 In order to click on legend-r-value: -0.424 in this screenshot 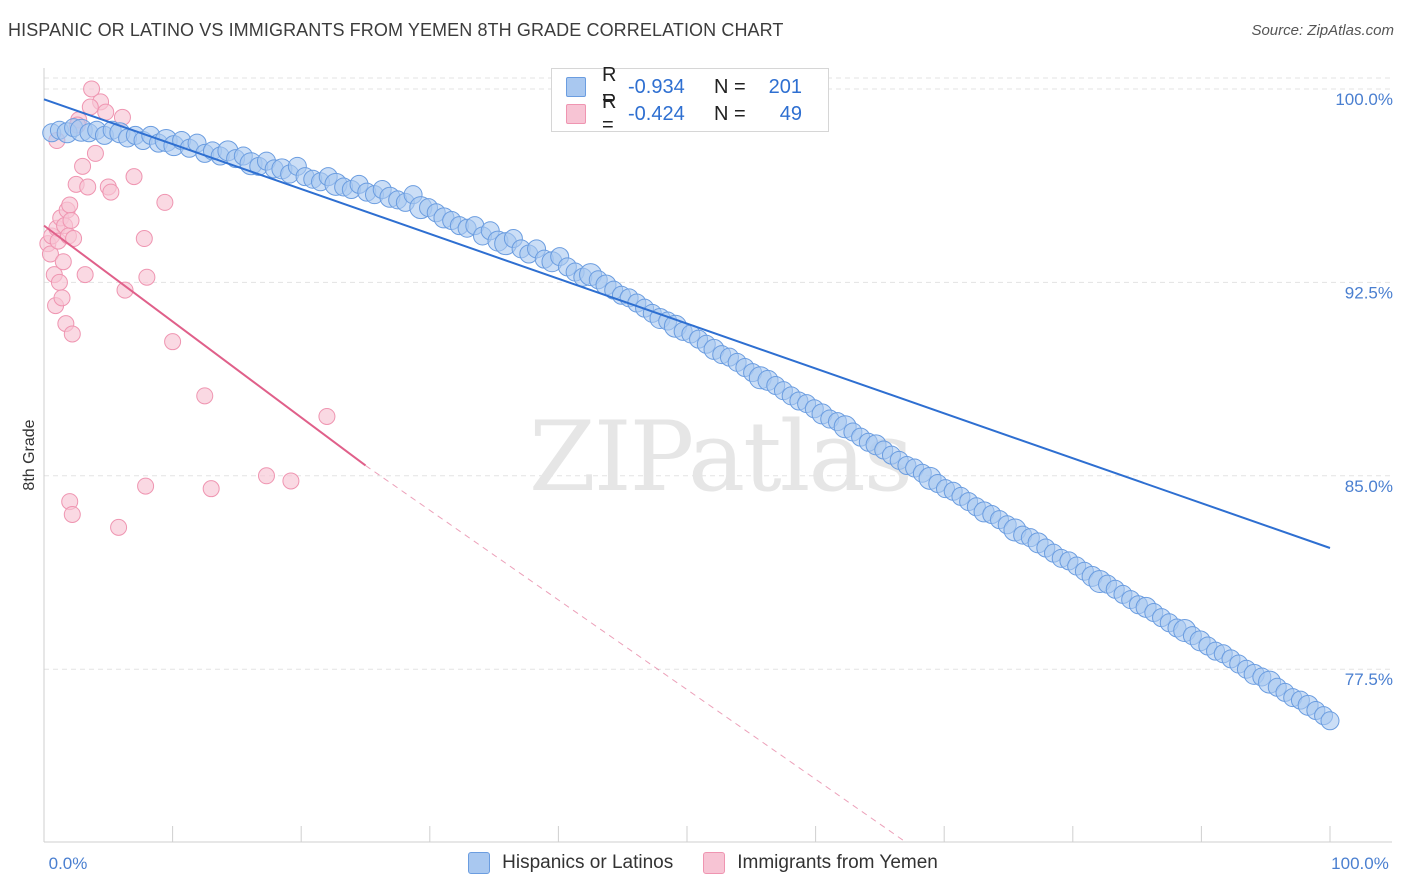, I will do `click(656, 113)`.